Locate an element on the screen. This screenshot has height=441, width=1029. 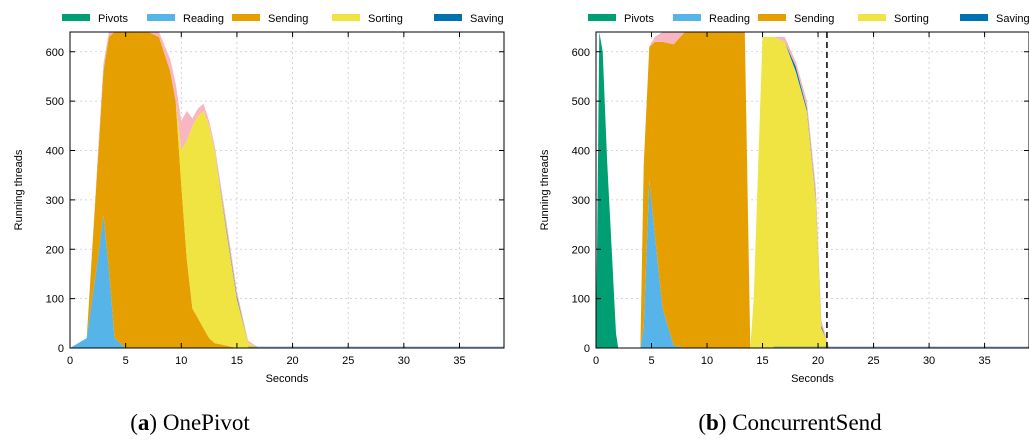
legend-a: Pivots Reading Sending Sorting Saving is located at coordinates (283, 19).